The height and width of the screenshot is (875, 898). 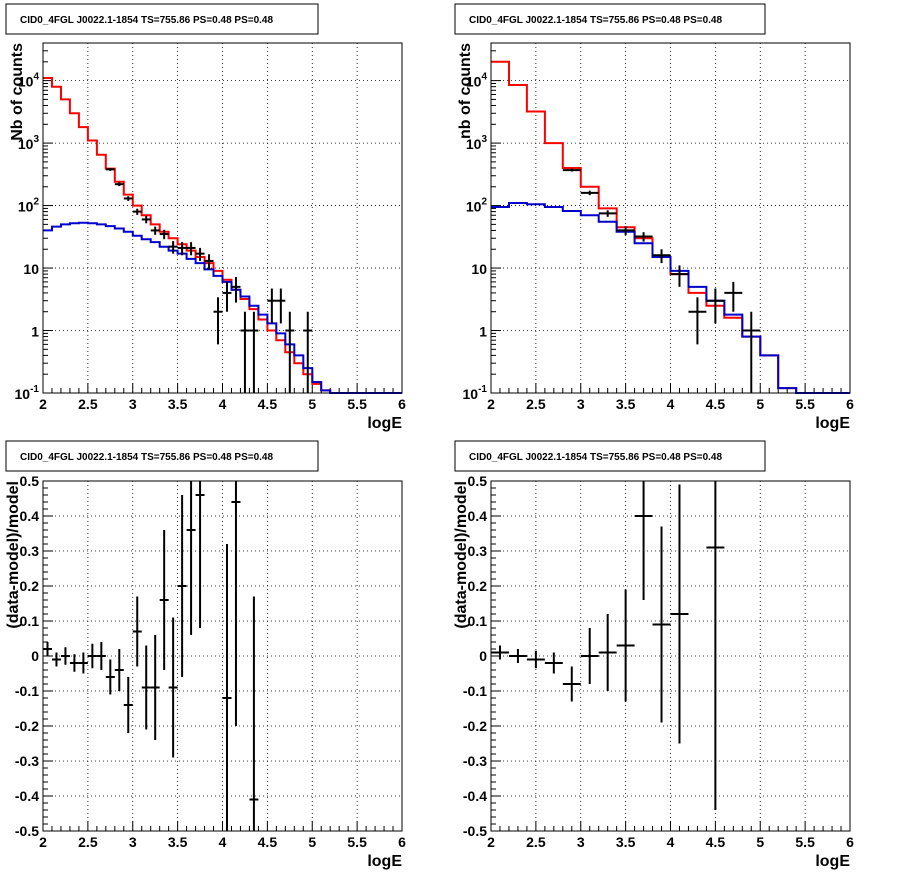 I want to click on y-axis-label: nb of counts, so click(x=465, y=91).